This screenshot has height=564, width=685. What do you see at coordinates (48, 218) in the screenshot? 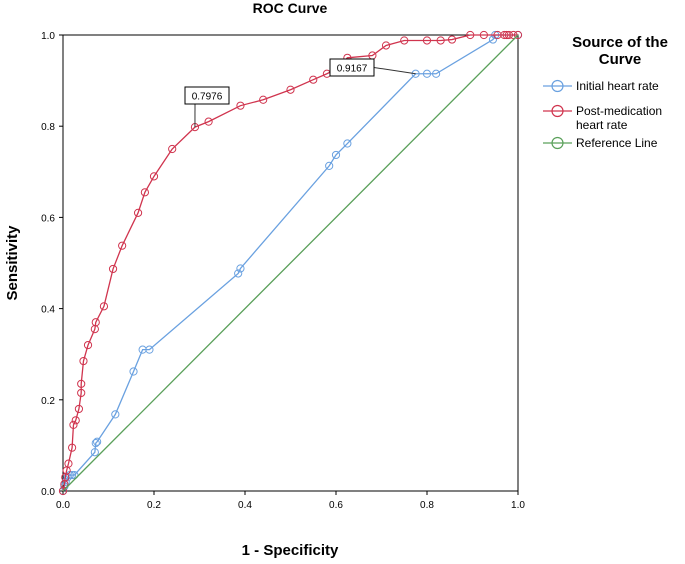
I see `y-tick-label: 0.6` at bounding box center [48, 218].